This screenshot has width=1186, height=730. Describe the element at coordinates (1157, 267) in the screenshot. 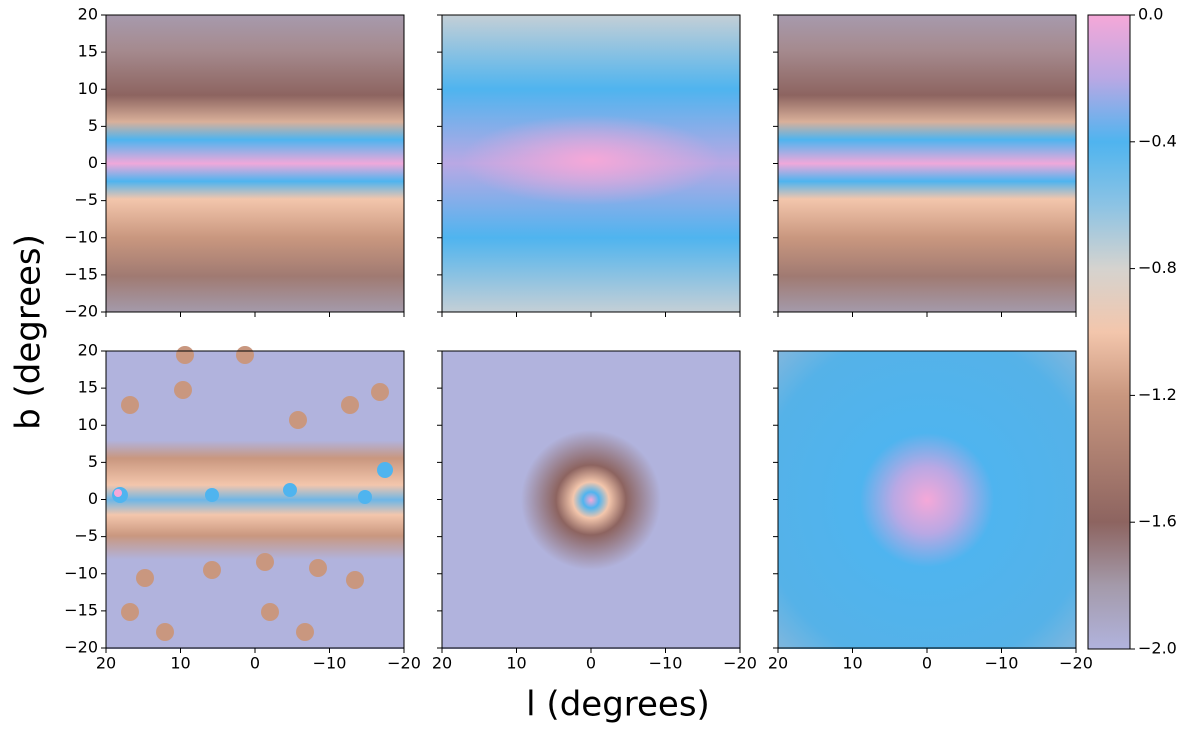

I see `colorbar-tick-label: −0.8` at that location.